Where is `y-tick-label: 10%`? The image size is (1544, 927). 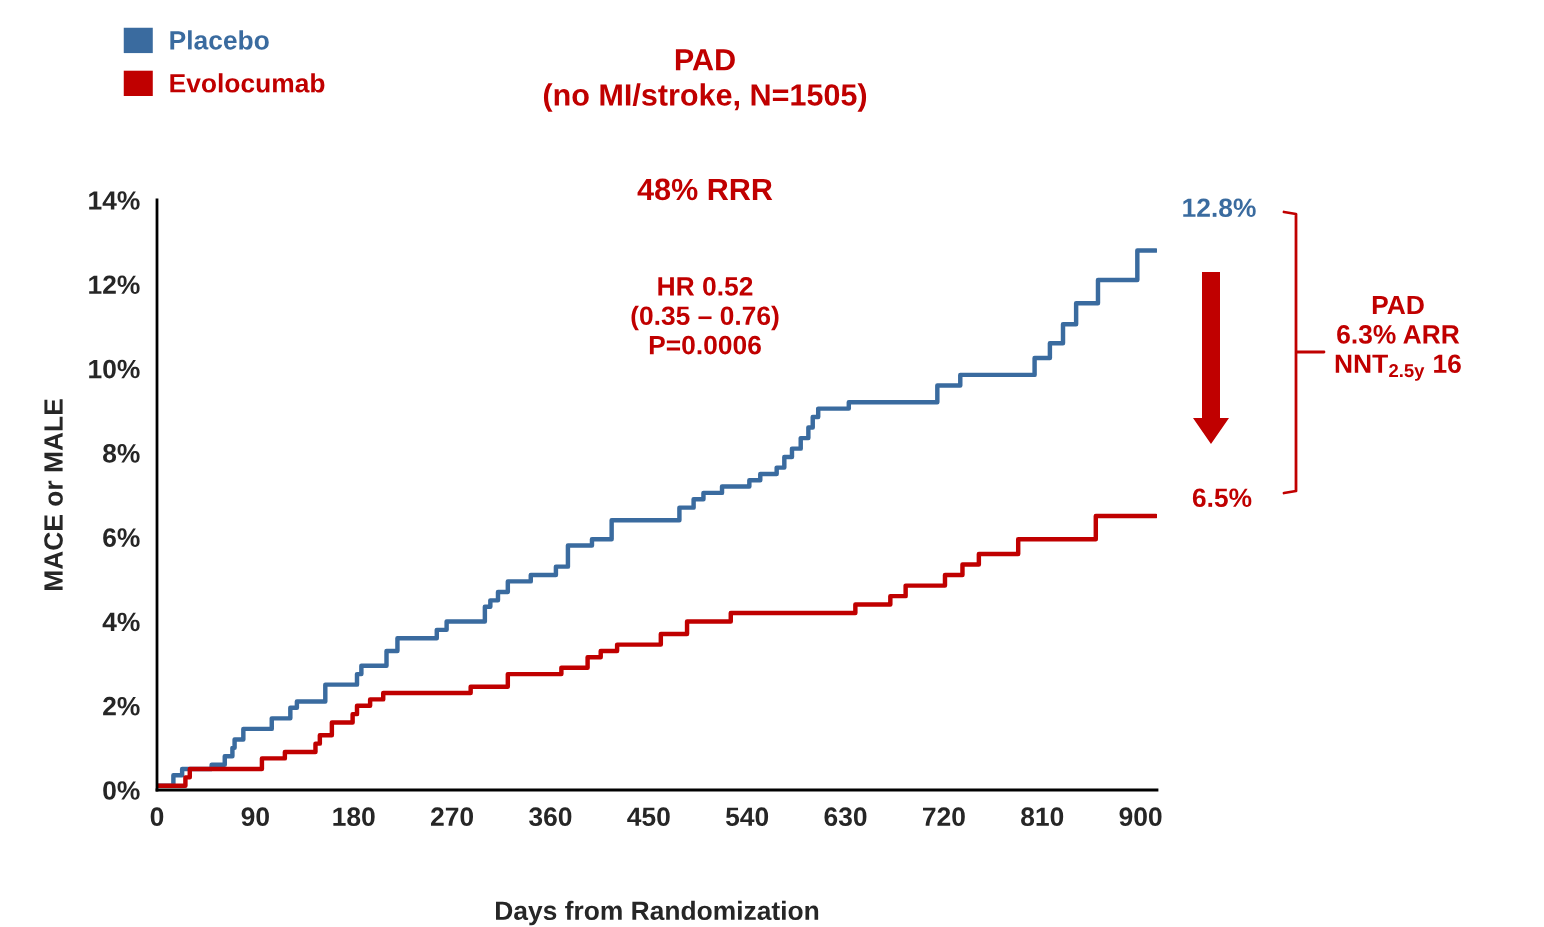
y-tick-label: 10% is located at coordinates (114, 369).